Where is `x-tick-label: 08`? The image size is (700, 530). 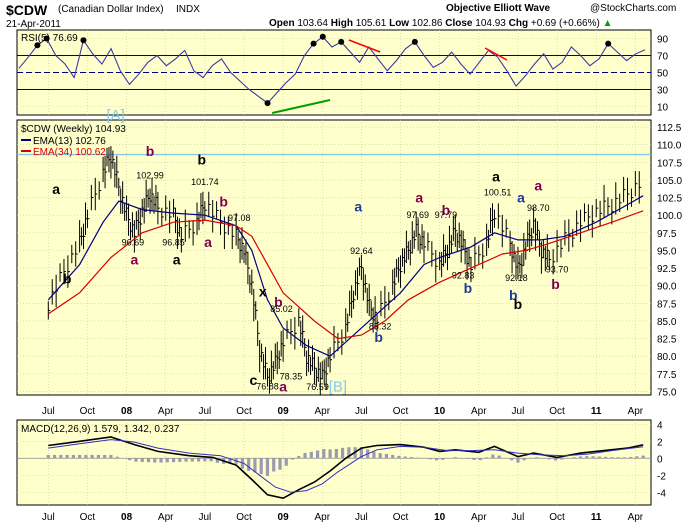 x-tick-label: 08 is located at coordinates (127, 411).